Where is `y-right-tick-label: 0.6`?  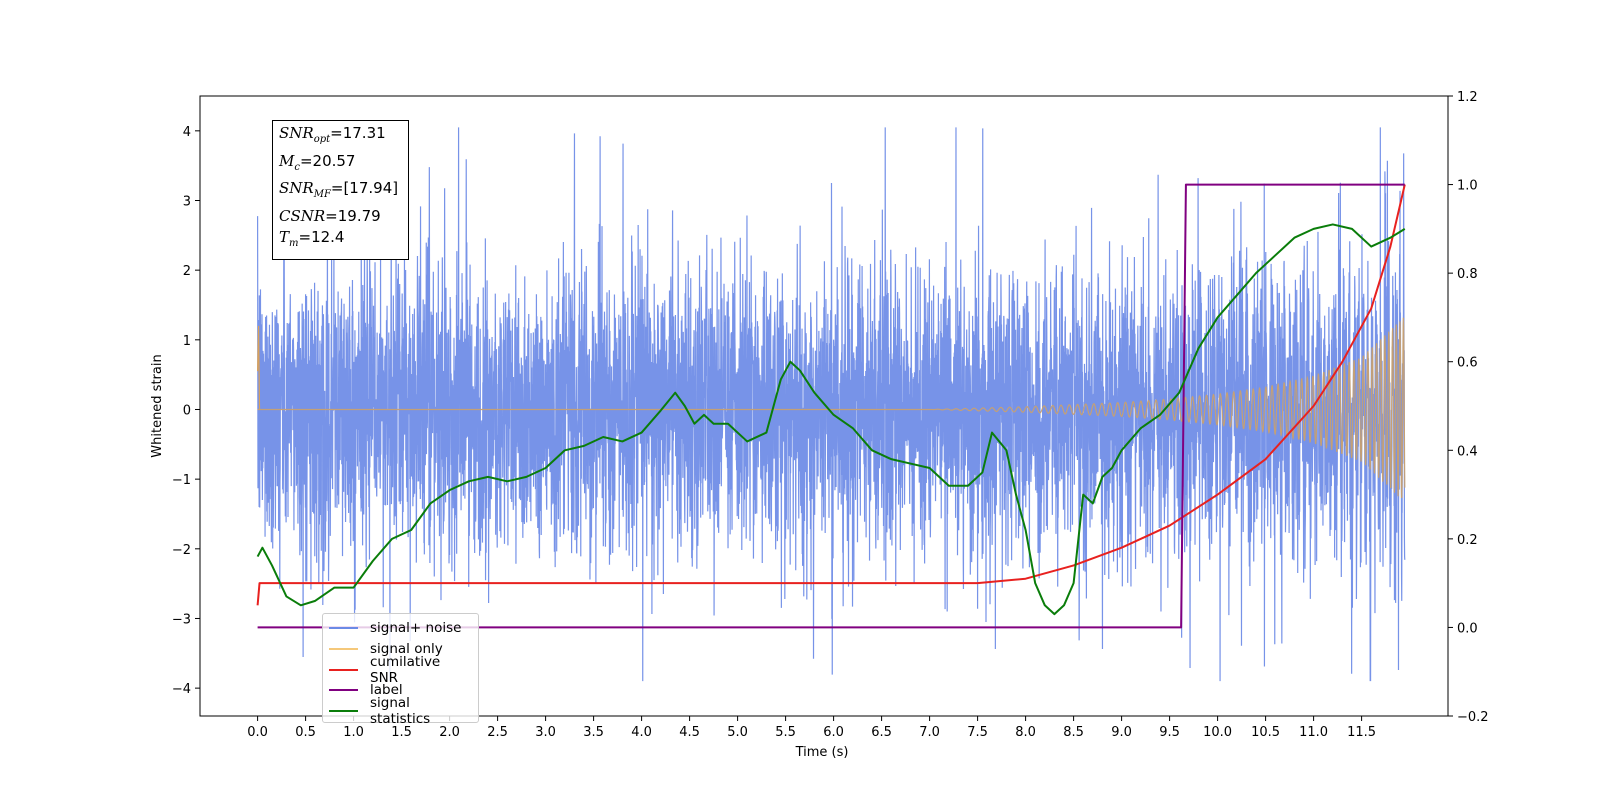 y-right-tick-label: 0.6 is located at coordinates (1467, 363).